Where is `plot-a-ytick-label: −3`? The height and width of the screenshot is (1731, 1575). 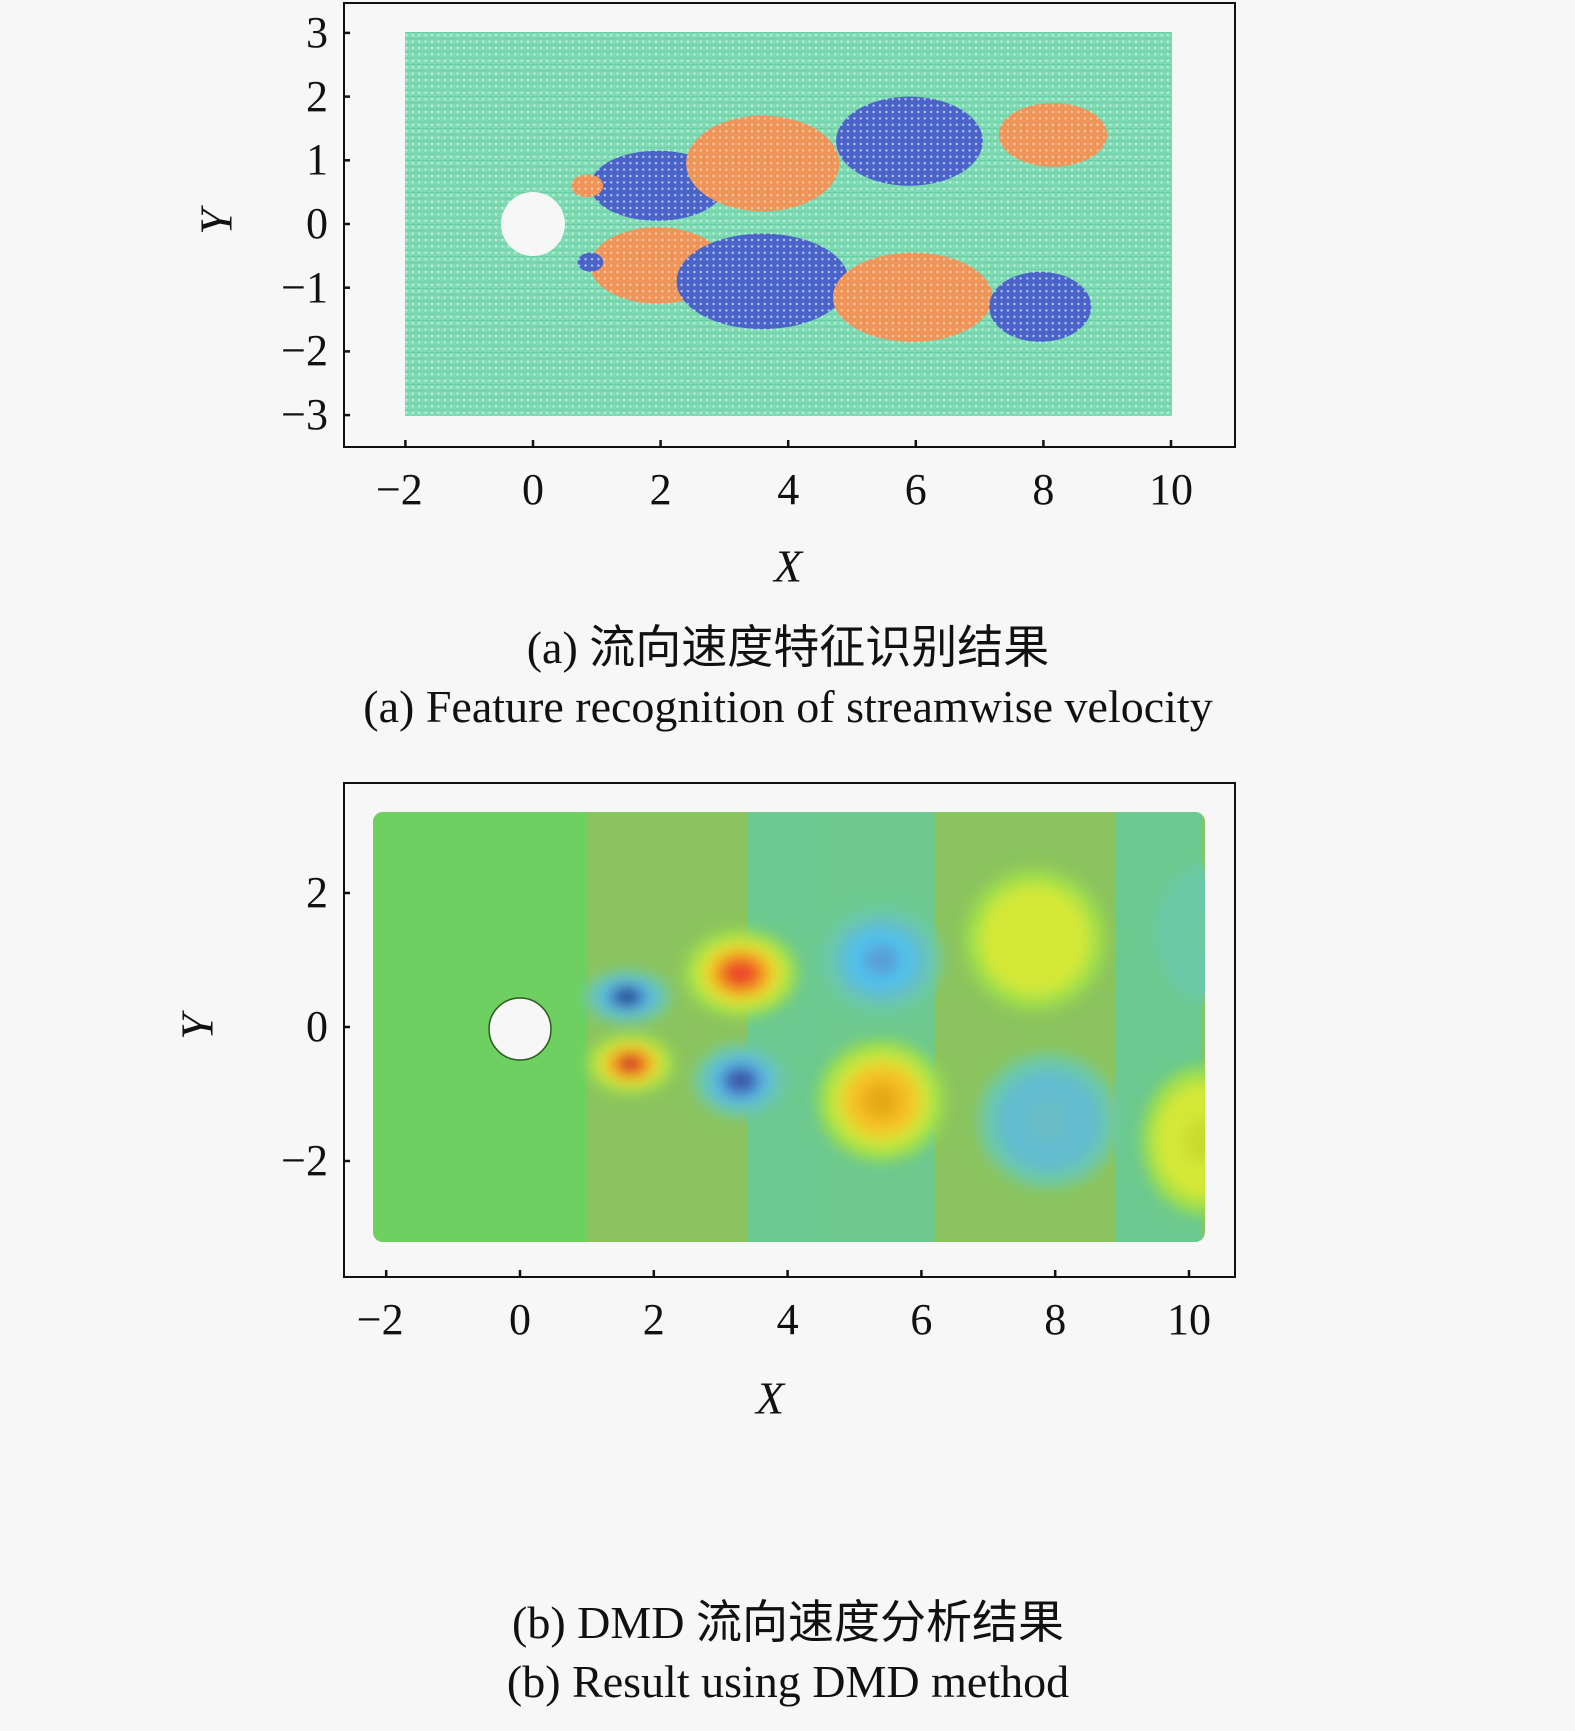
plot-a-ytick-label: −3 is located at coordinates (304, 415).